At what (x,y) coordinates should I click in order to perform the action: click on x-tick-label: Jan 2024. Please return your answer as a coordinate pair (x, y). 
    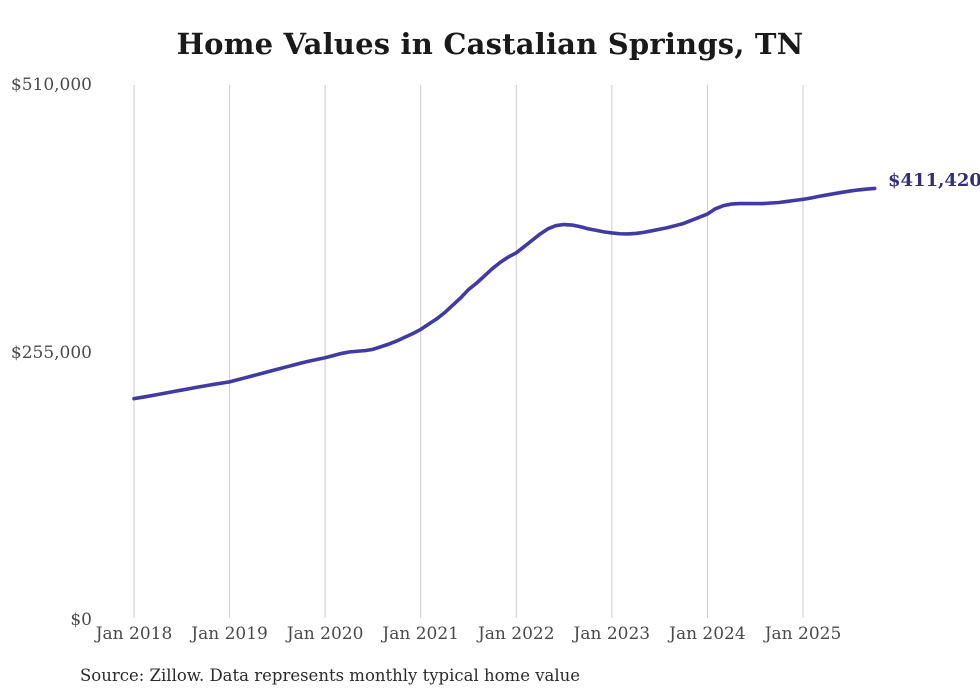
    Looking at the image, I should click on (707, 634).